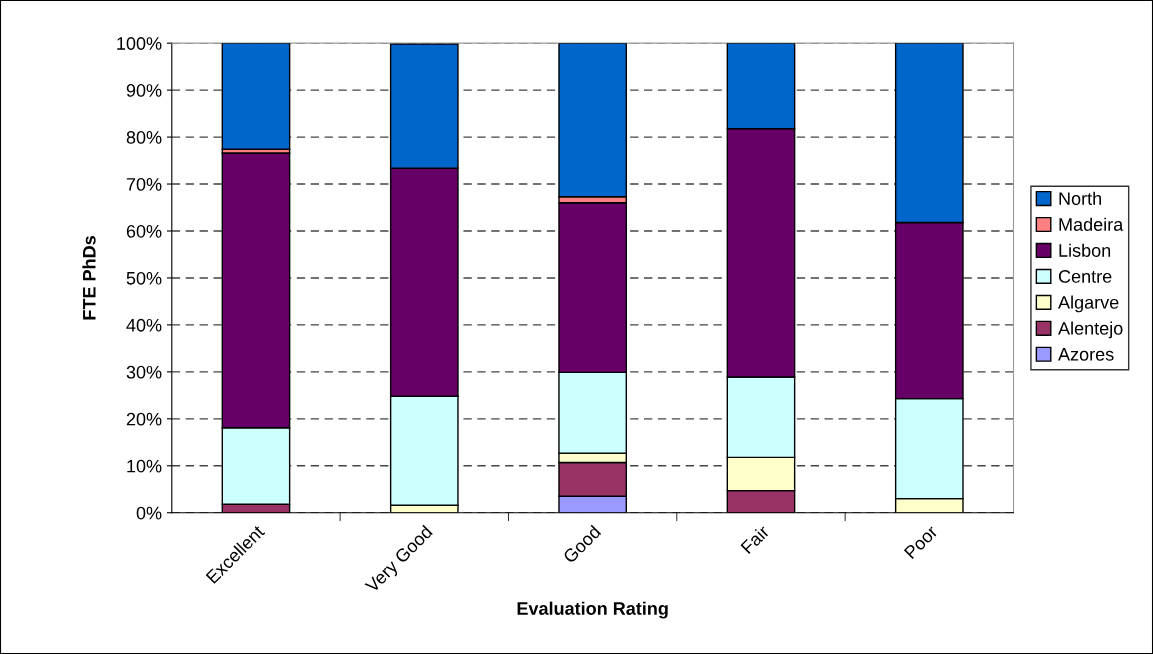 This screenshot has height=654, width=1153. I want to click on legend-label: Lisbon, so click(1085, 250).